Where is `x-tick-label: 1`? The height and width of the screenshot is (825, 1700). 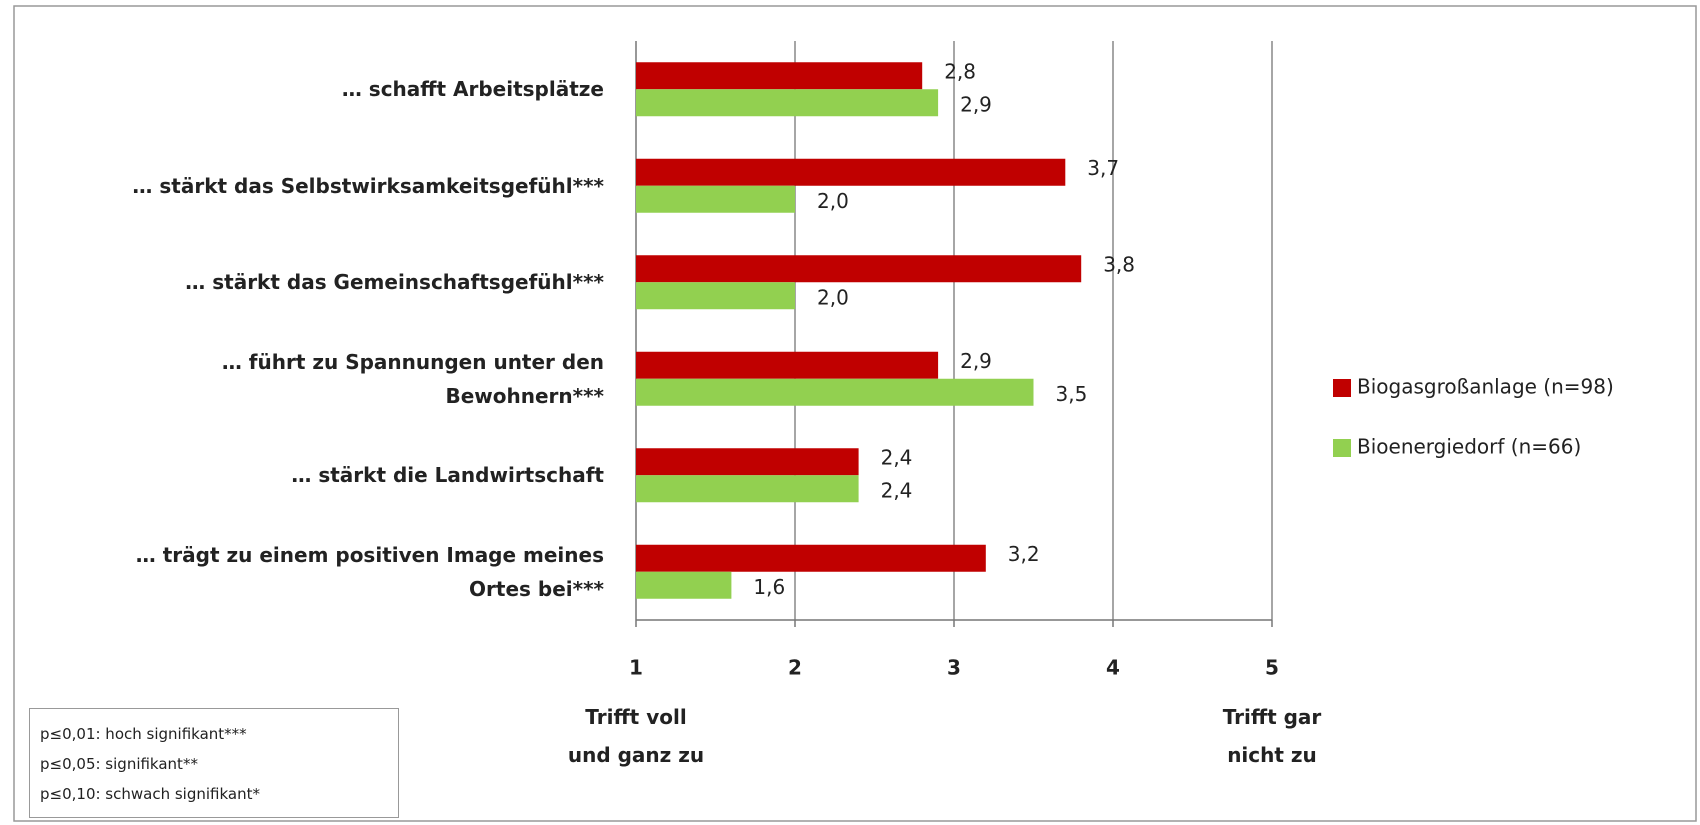 x-tick-label: 1 is located at coordinates (636, 668).